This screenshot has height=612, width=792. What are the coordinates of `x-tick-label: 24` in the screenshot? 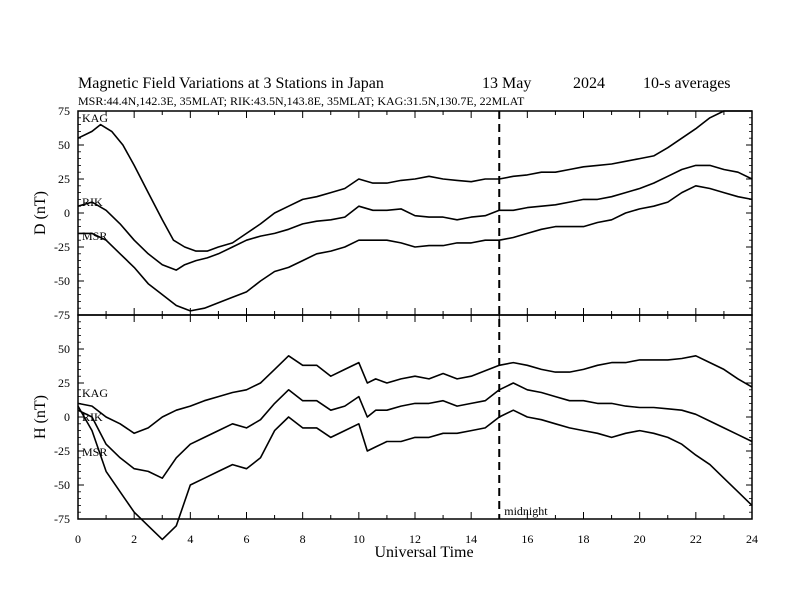 It's located at (752, 539).